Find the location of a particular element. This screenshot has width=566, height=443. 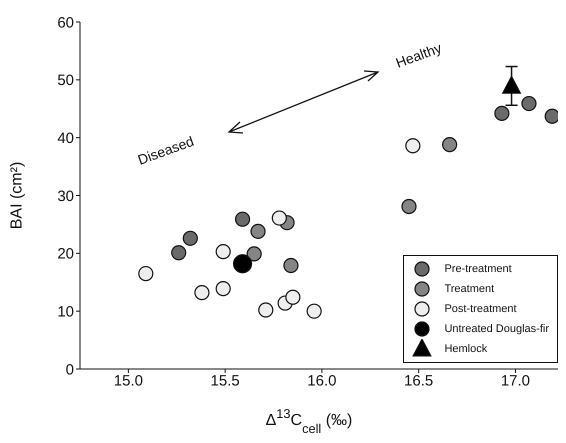

y-tick-label: 10 is located at coordinates (65, 311).